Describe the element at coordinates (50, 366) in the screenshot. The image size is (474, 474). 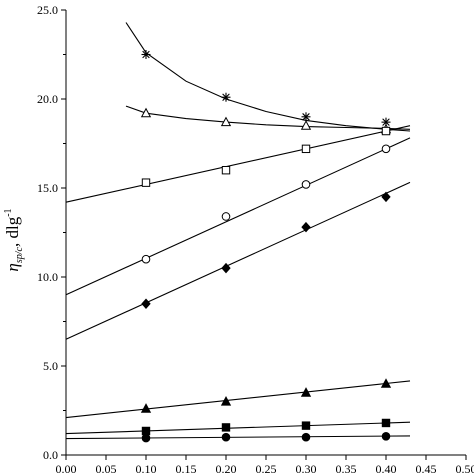
I see `y-tick-label: 5.0` at that location.